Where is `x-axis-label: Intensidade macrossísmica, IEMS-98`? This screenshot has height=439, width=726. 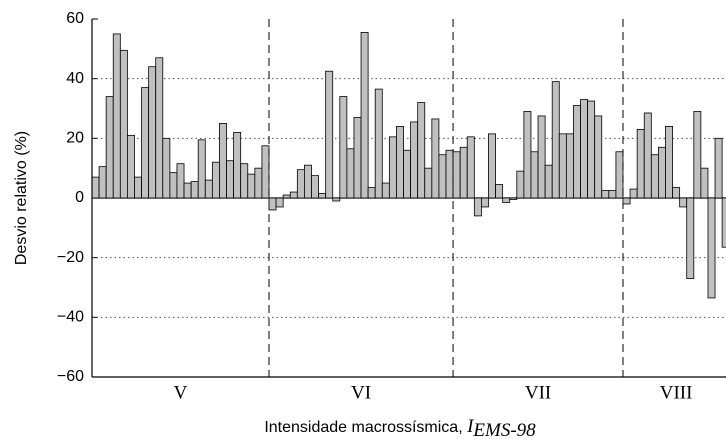
x-axis-label: Intensidade macrossísmica, IEMS-98 is located at coordinates (400, 427).